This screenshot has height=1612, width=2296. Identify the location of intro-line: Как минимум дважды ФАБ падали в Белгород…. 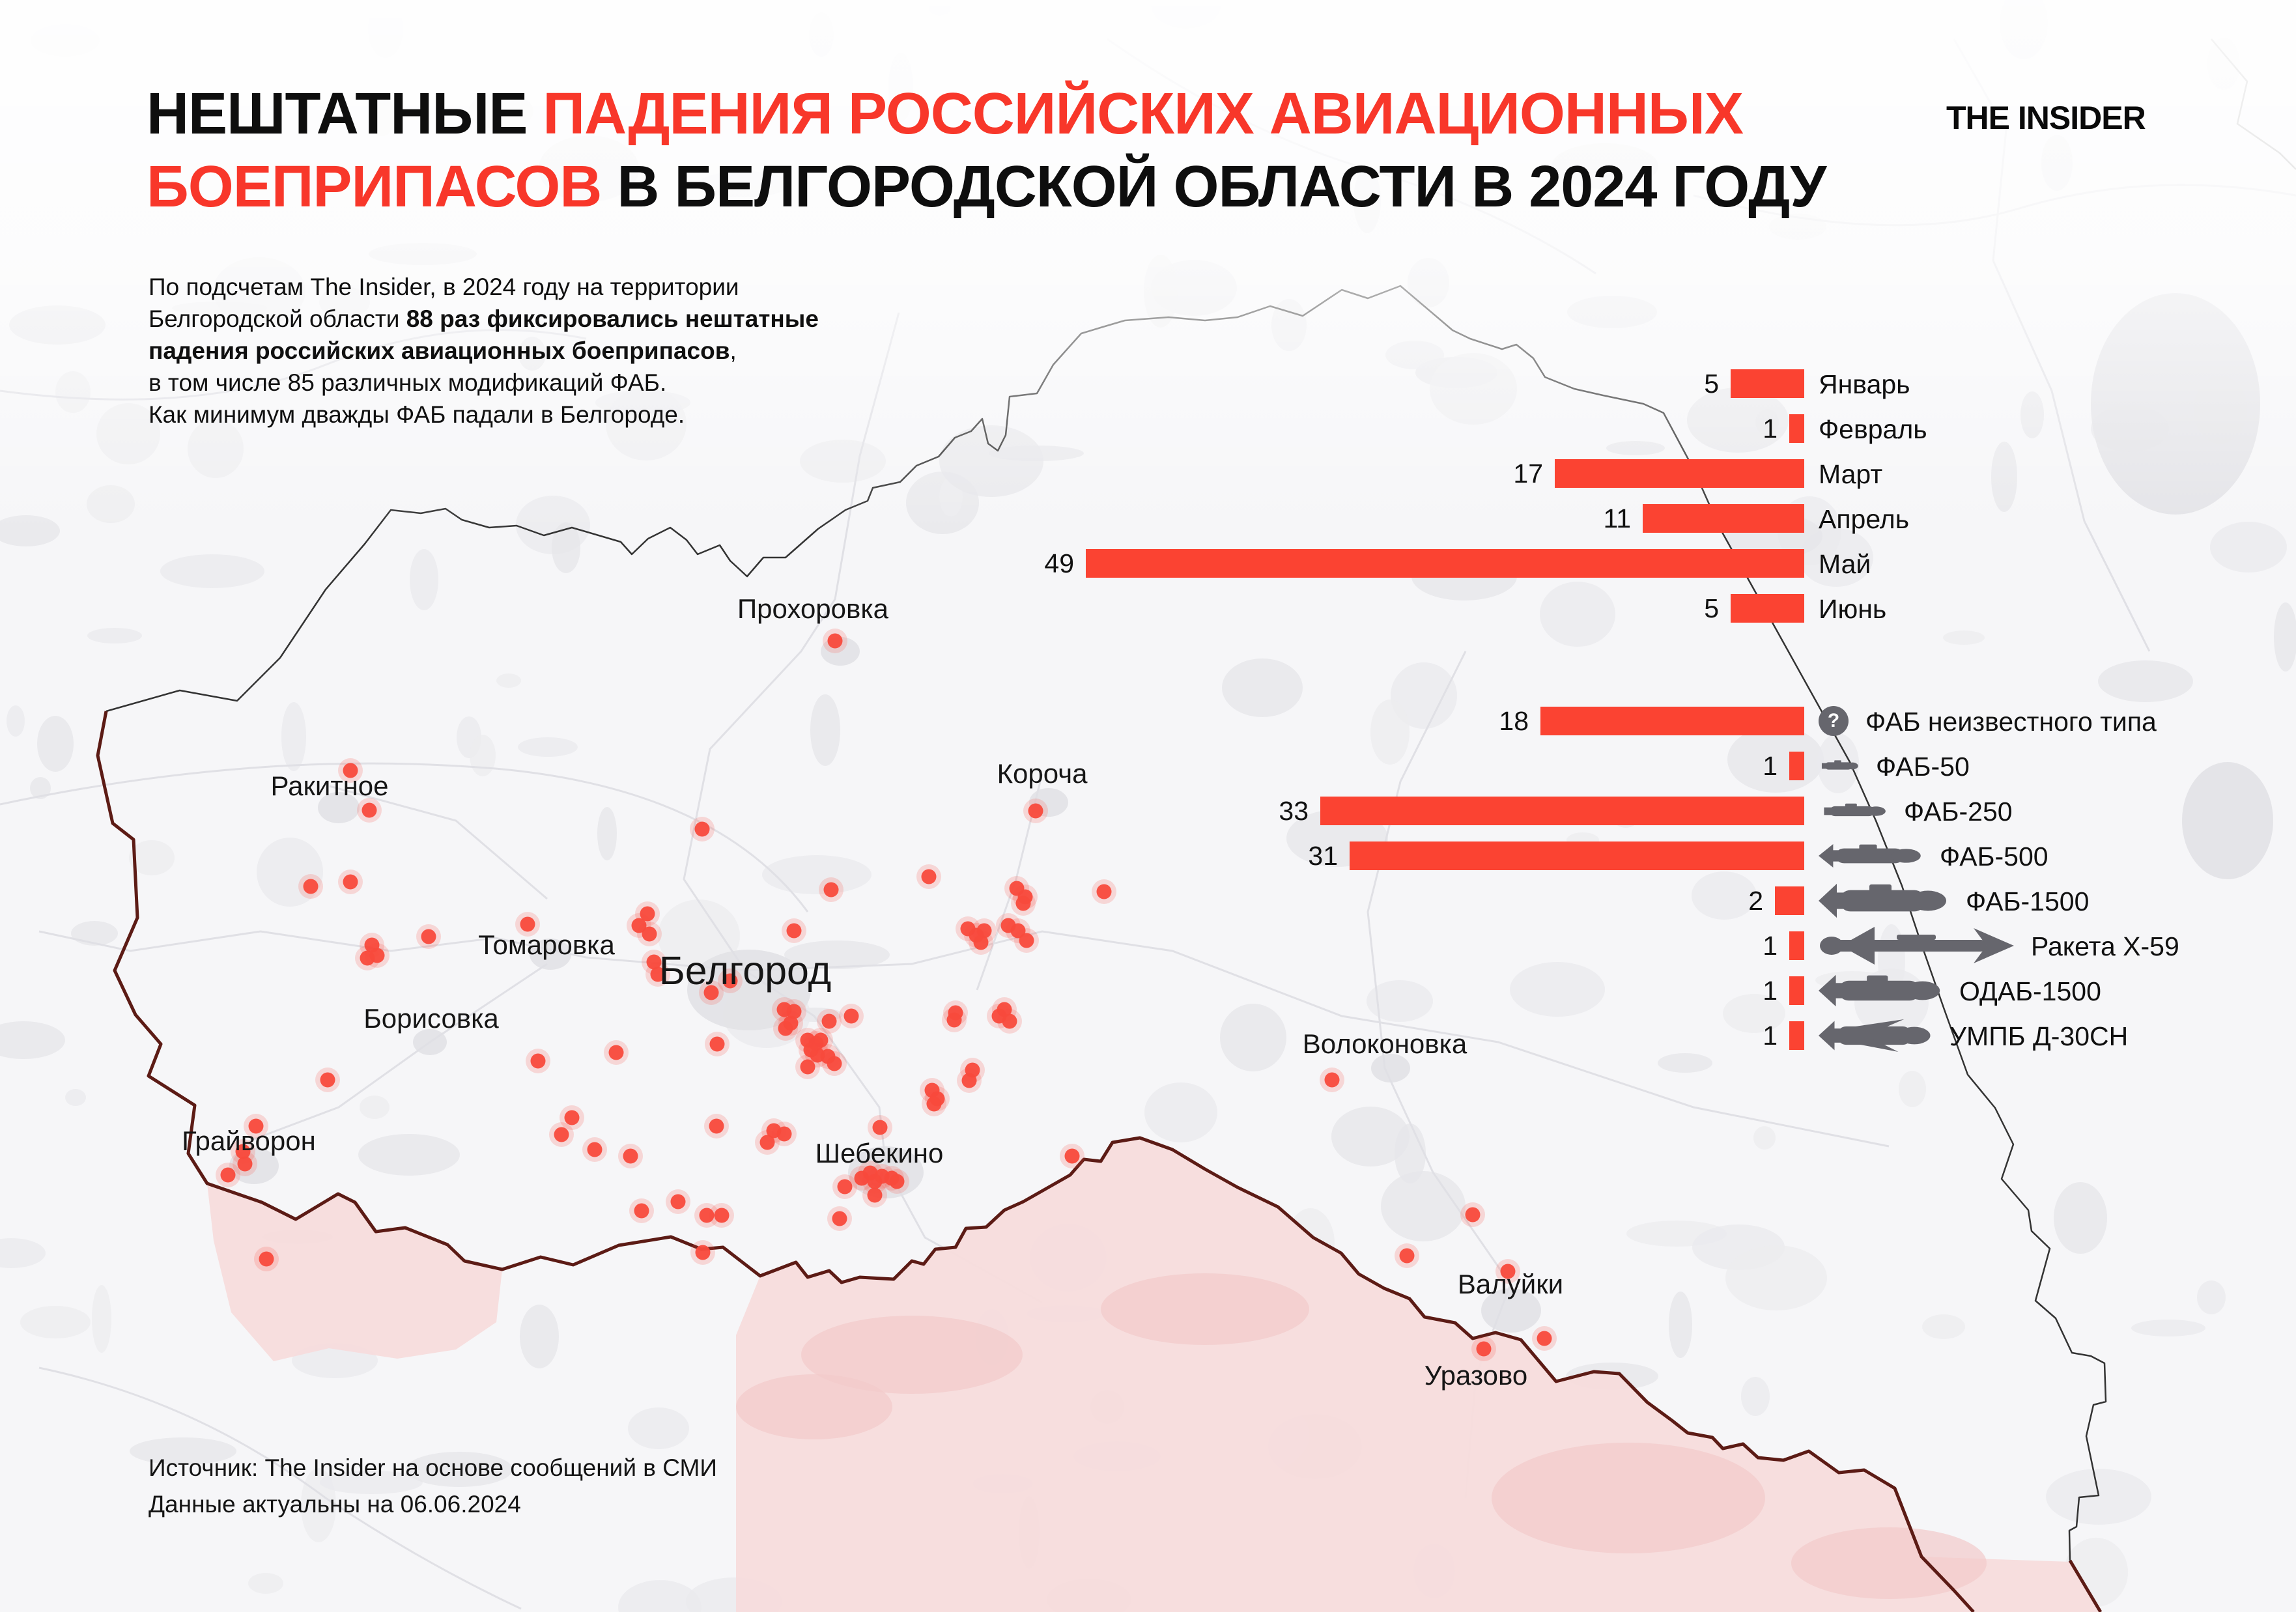
(484, 415).